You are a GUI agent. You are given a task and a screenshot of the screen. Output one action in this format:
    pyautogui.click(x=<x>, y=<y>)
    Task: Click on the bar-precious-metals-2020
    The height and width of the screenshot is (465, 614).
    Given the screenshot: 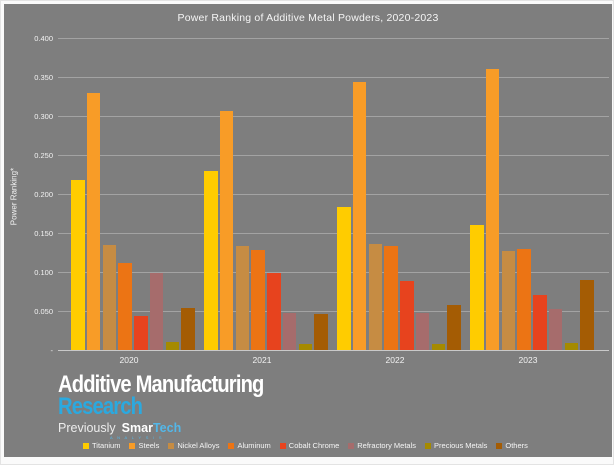 What is the action you would take?
    pyautogui.click(x=172, y=346)
    